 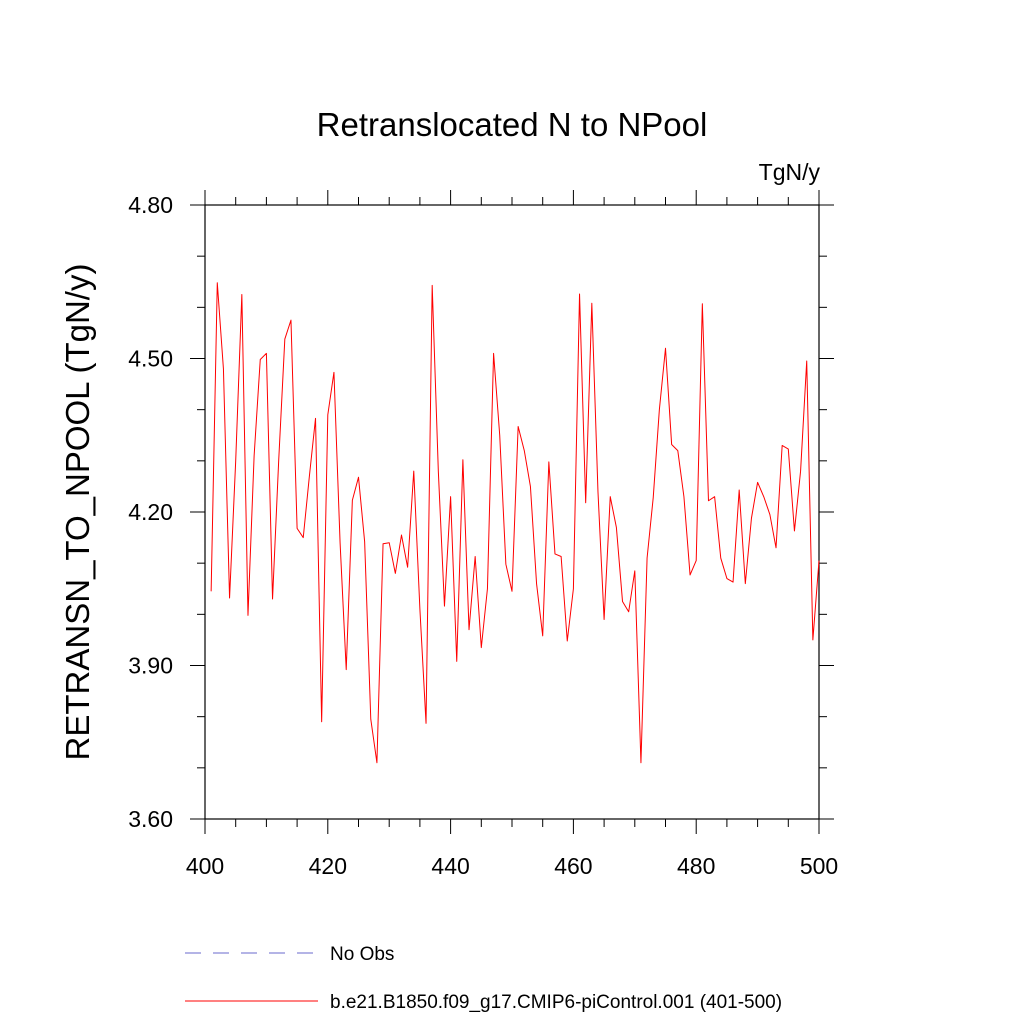 I want to click on legend-no-obs-label: No Obs, so click(x=362, y=954).